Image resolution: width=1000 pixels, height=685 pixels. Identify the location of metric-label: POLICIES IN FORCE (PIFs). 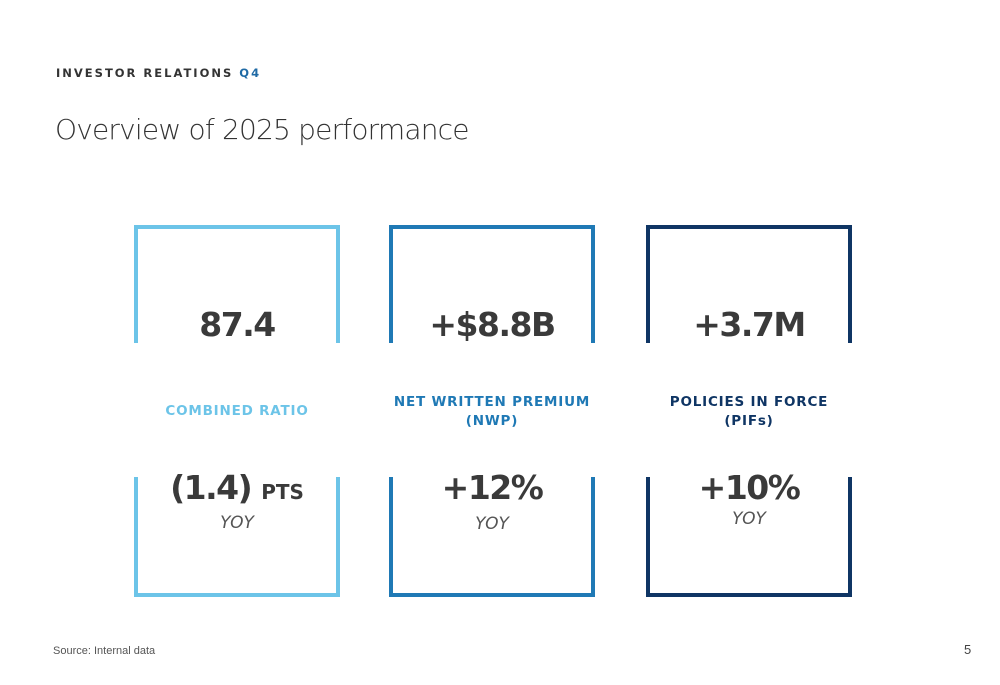
(749, 412).